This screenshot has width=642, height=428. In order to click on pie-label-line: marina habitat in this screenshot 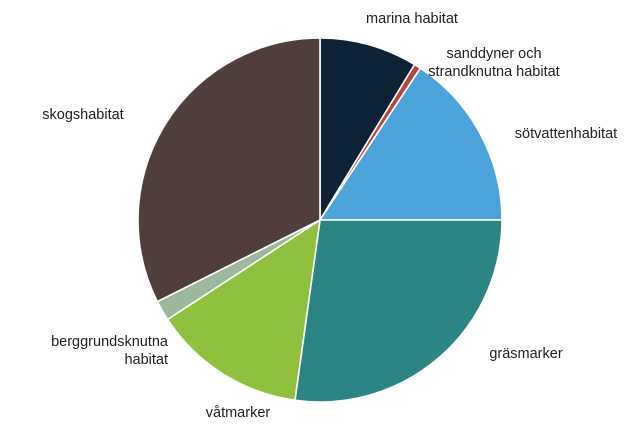, I will do `click(412, 19)`.